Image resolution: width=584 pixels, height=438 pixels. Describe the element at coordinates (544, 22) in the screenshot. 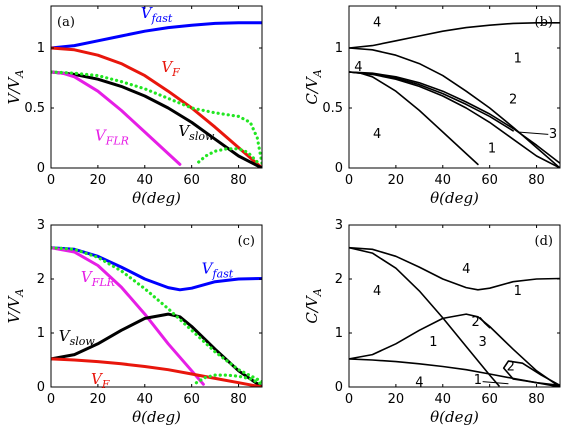

I see `panel-label: (b)` at that location.